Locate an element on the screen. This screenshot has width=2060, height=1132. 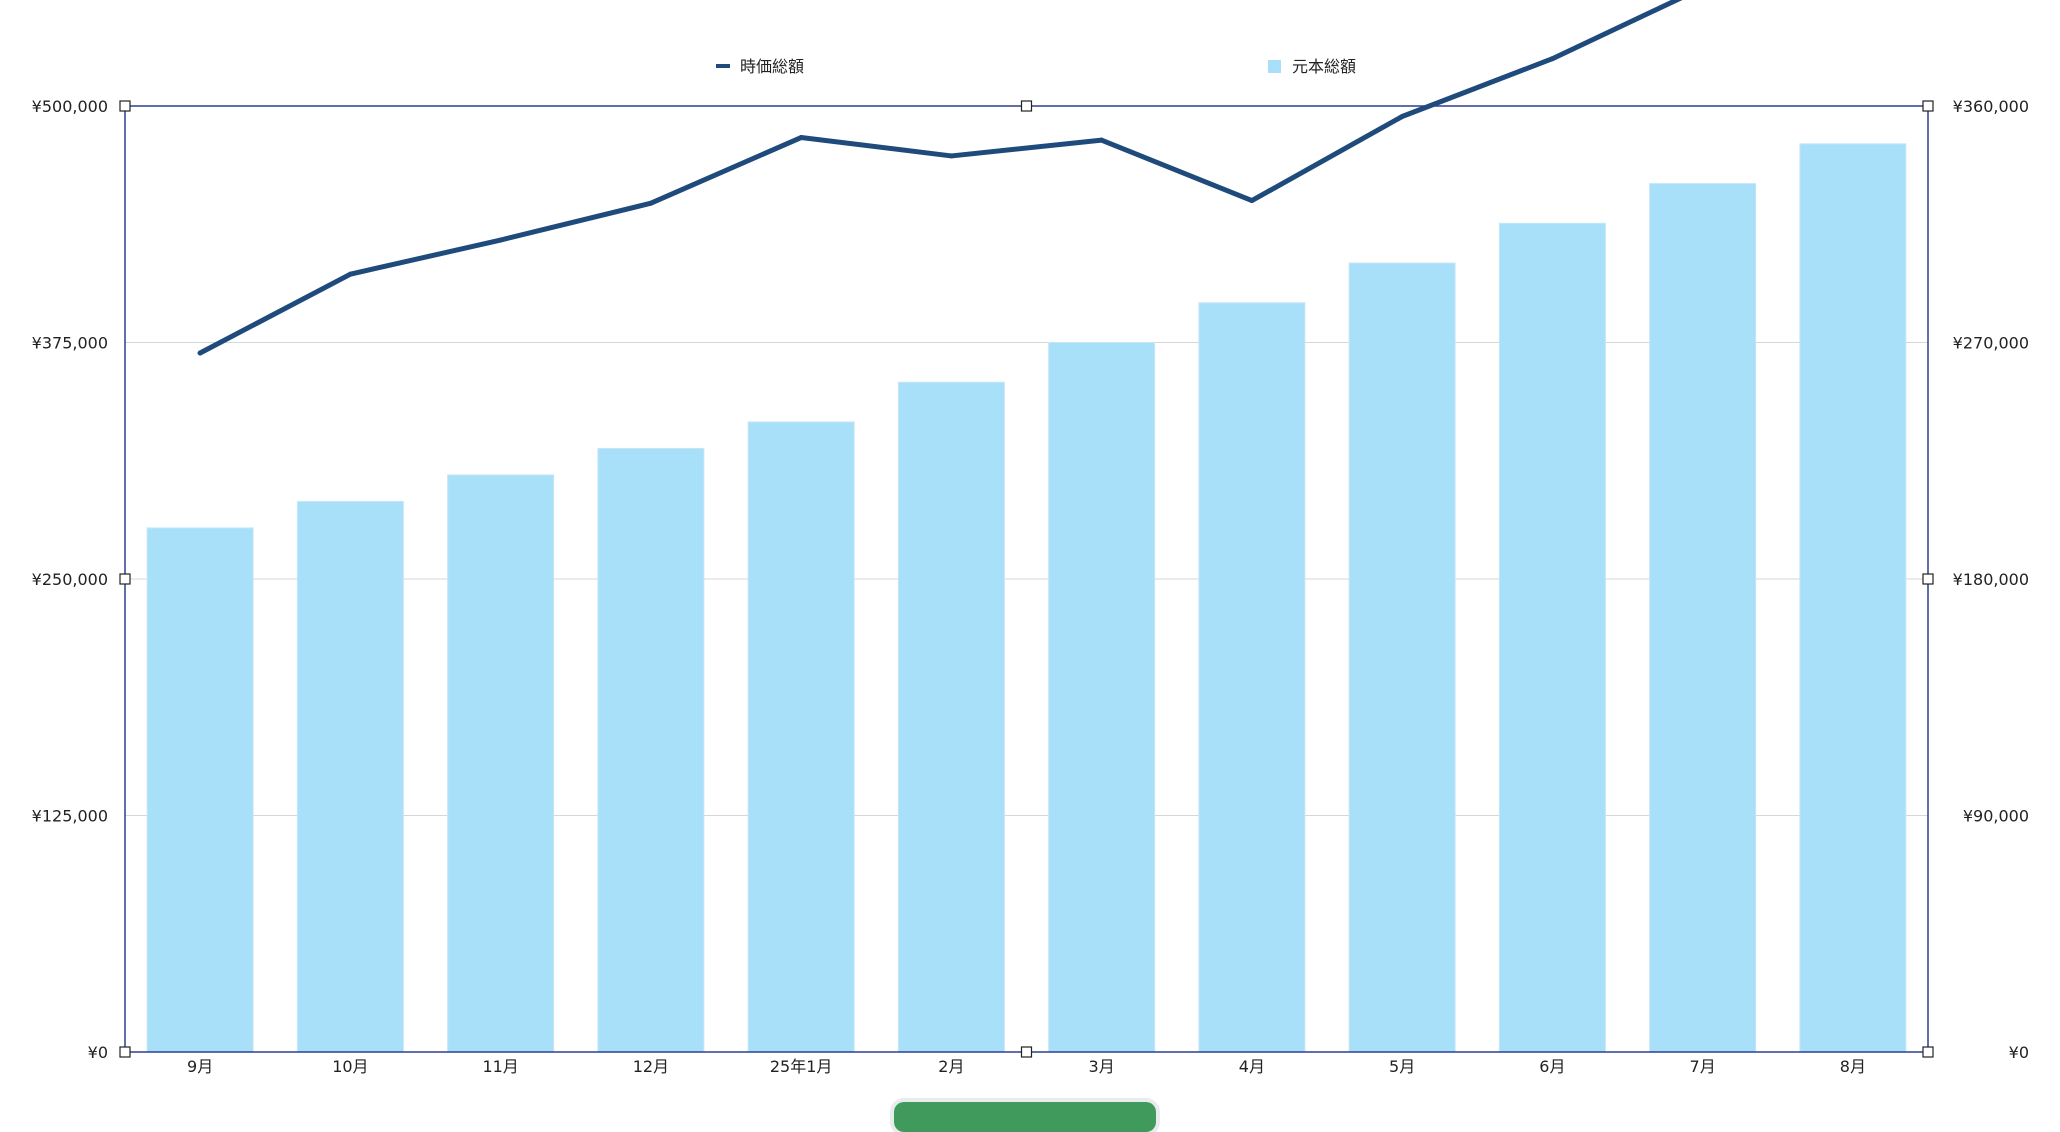
y-left-tick-label: ¥375,000 is located at coordinates (70, 343).